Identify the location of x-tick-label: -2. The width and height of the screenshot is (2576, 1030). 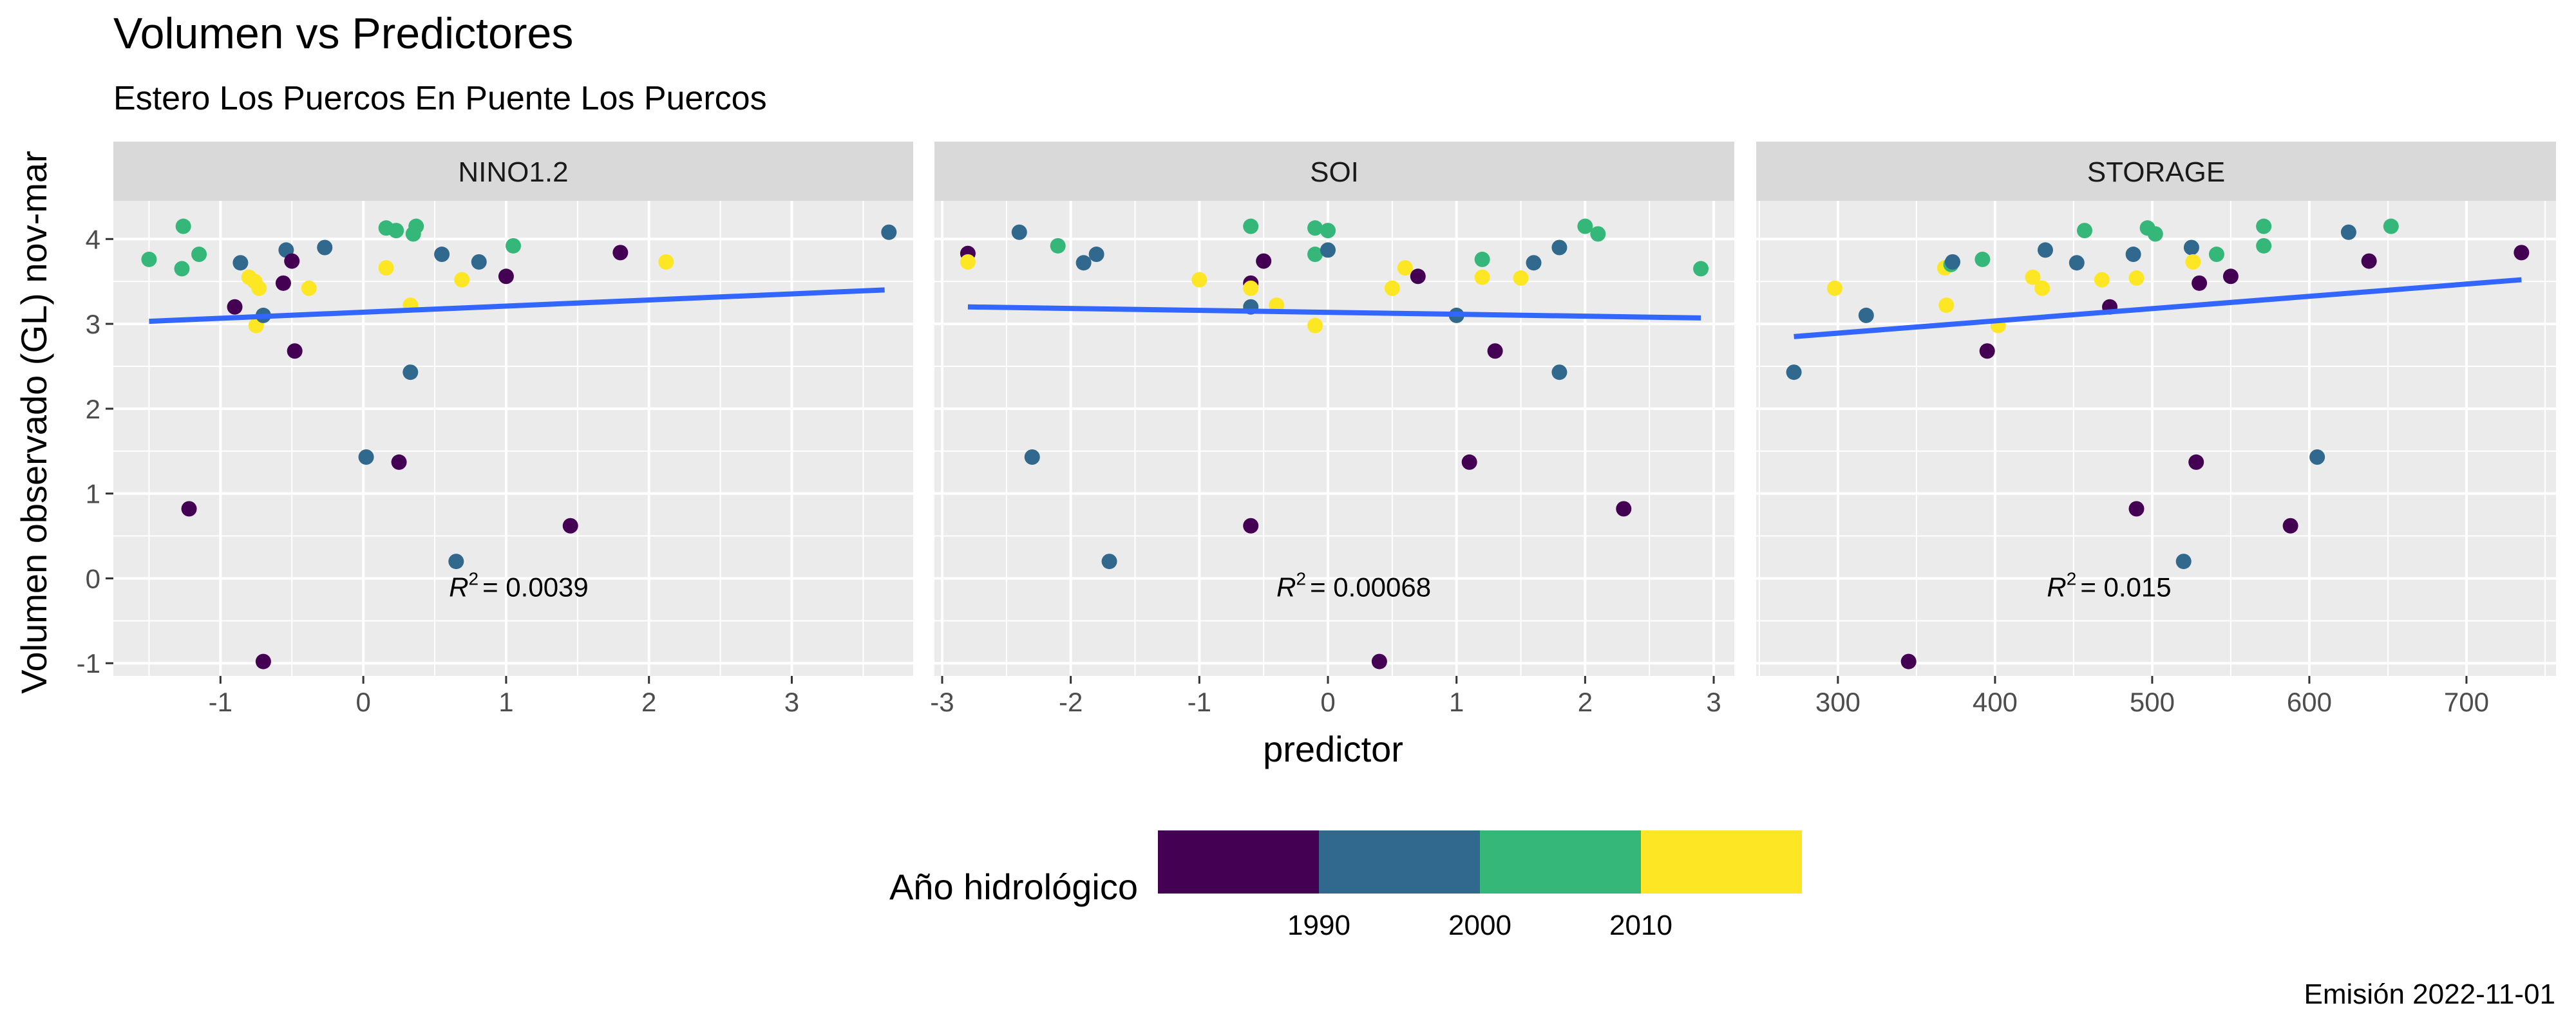
(1071, 702).